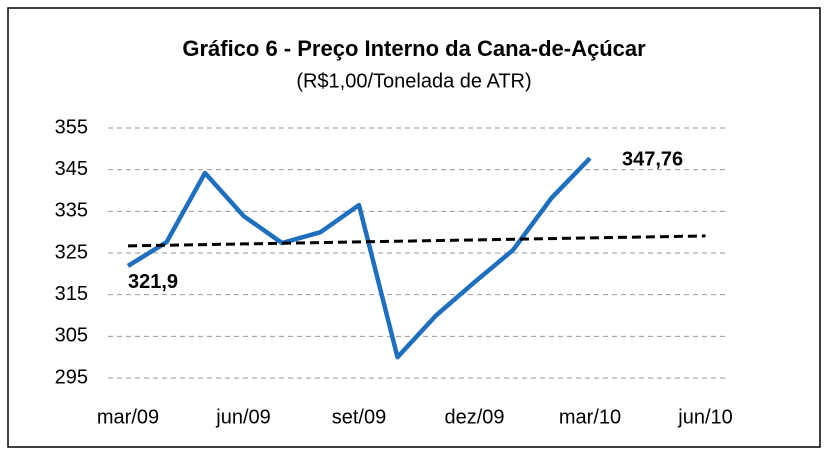 This screenshot has width=829, height=455. Describe the element at coordinates (71, 252) in the screenshot. I see `y-tick-label: 325` at that location.